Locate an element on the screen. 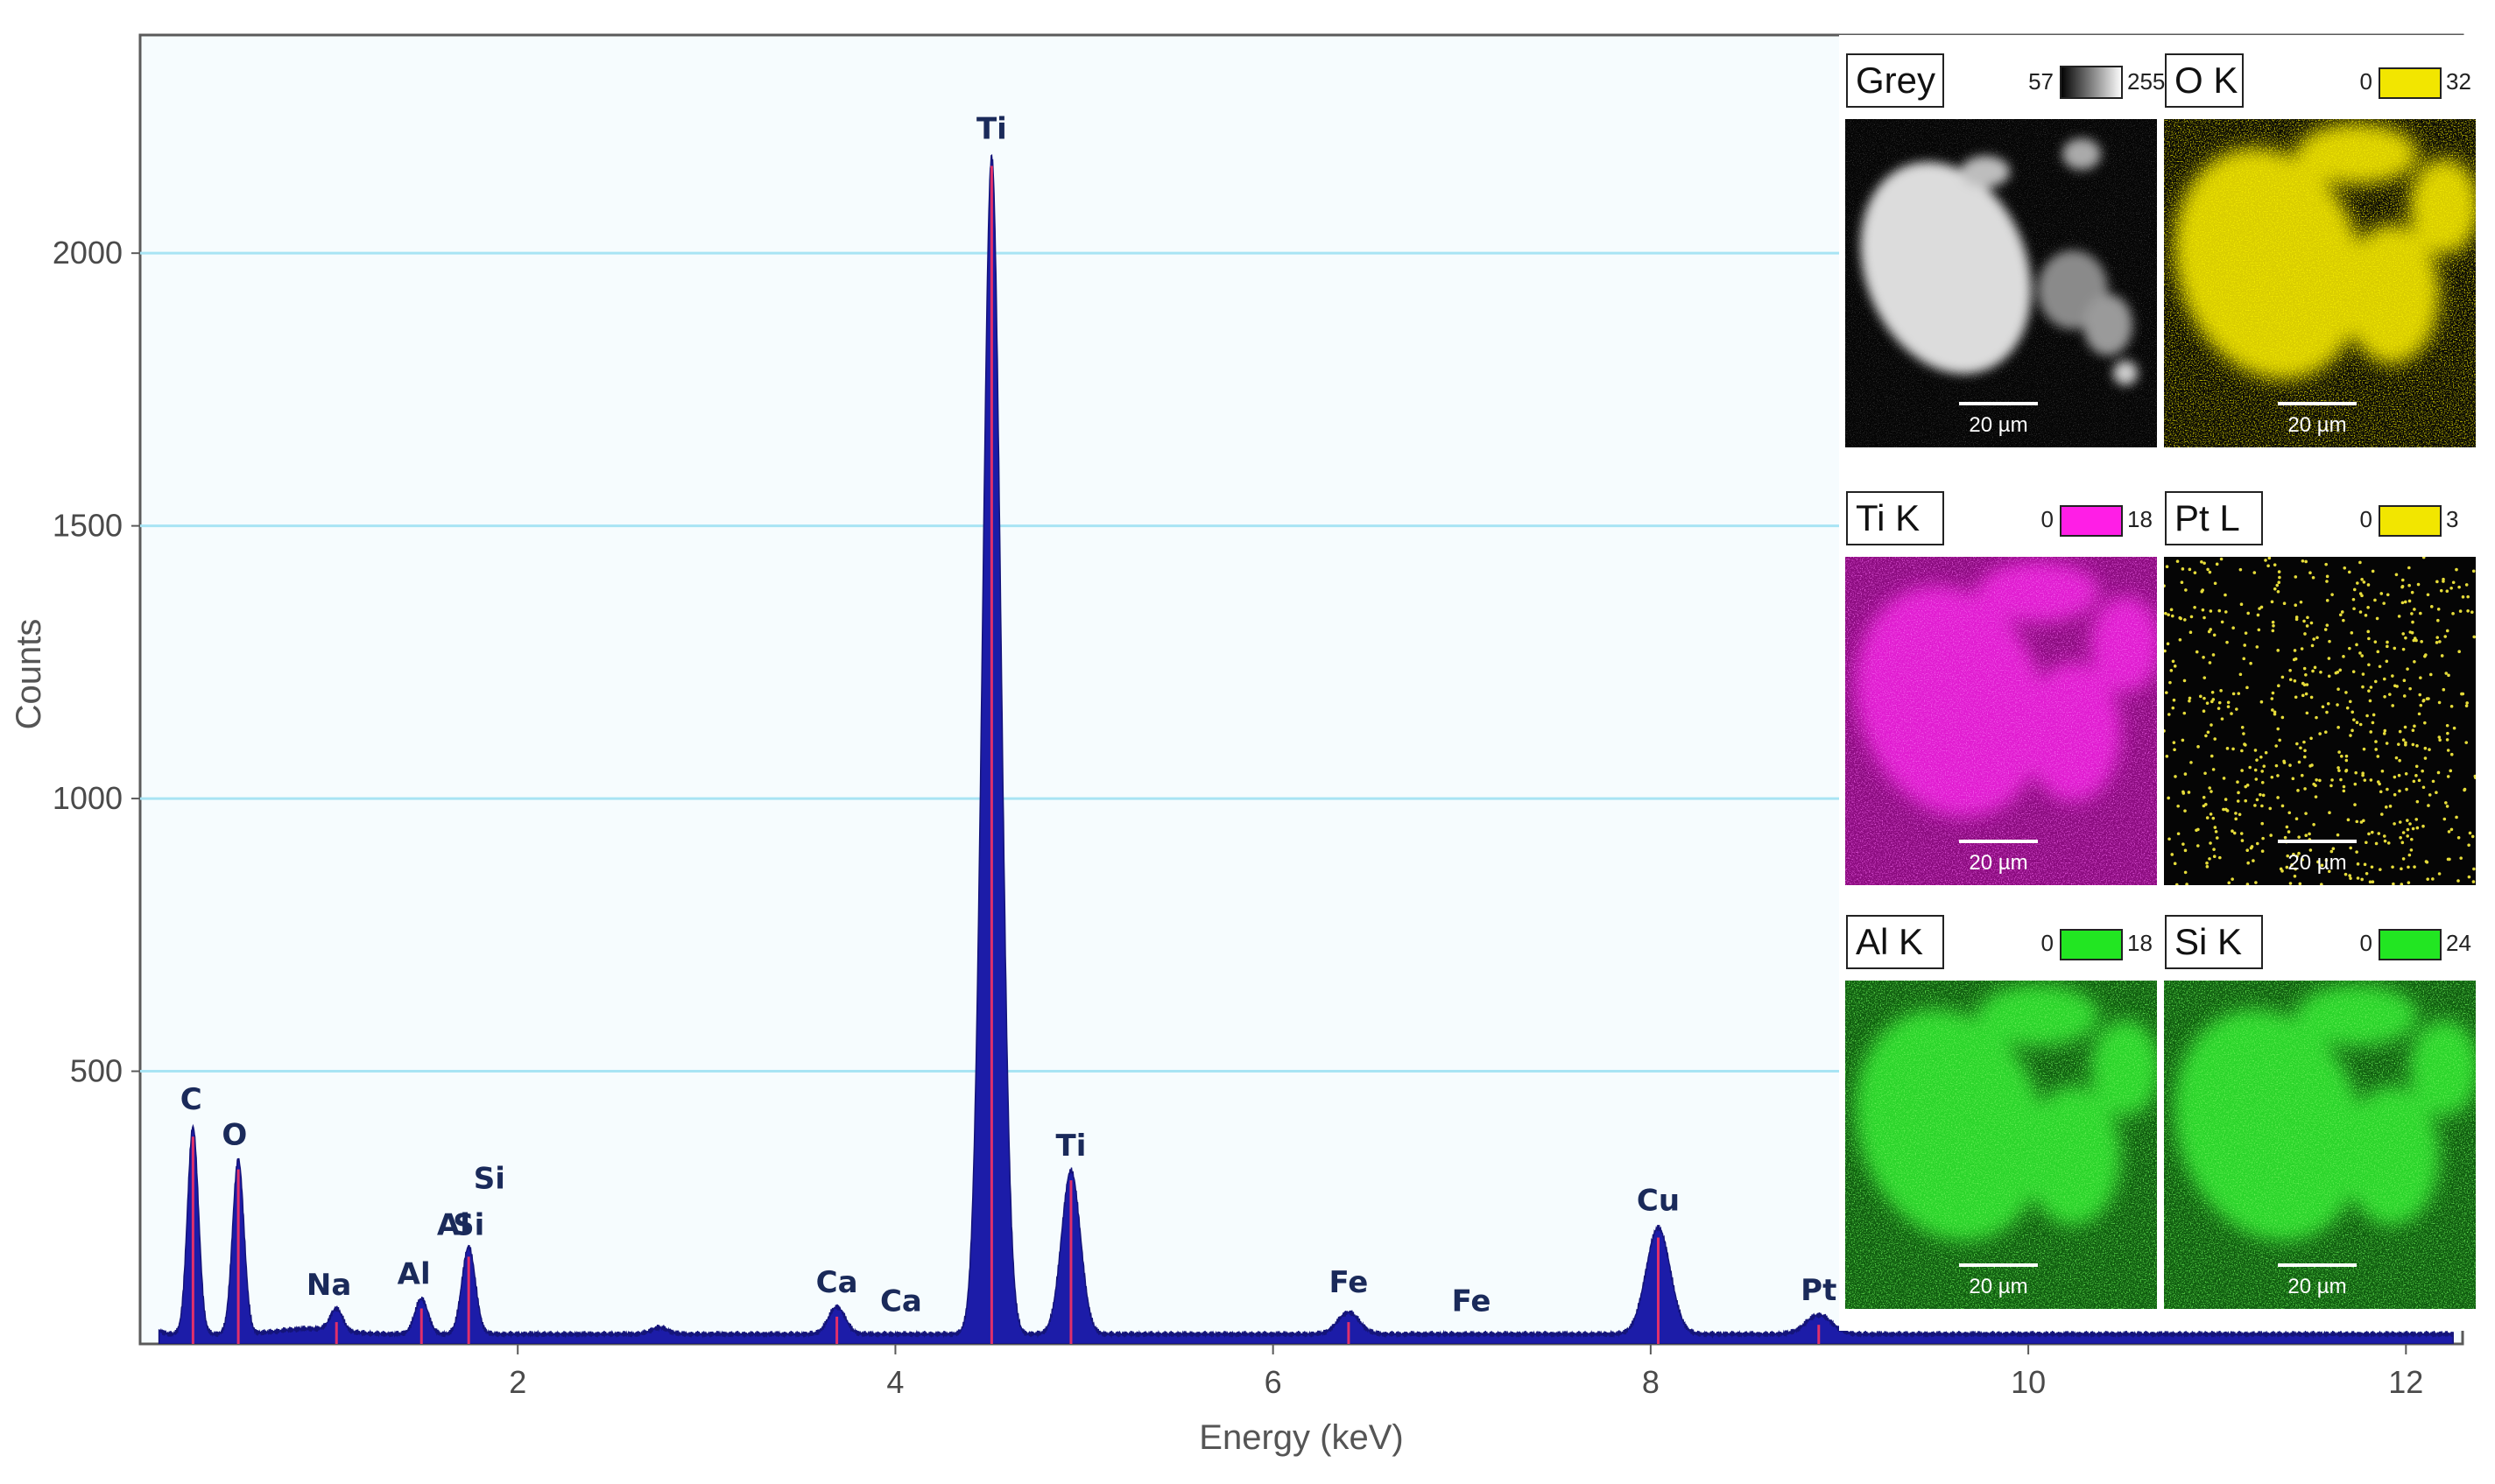 The height and width of the screenshot is (1484, 2495). peak-label-si-5: Si is located at coordinates (489, 1178).